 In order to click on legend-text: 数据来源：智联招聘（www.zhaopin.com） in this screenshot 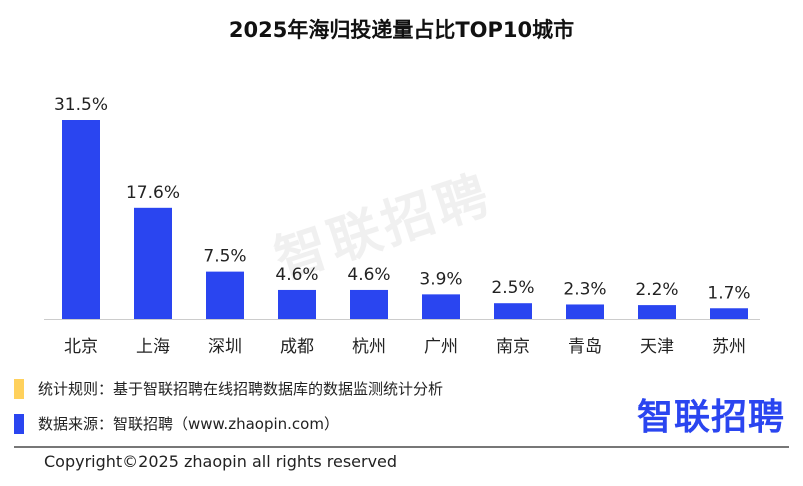, I will do `click(188, 424)`.